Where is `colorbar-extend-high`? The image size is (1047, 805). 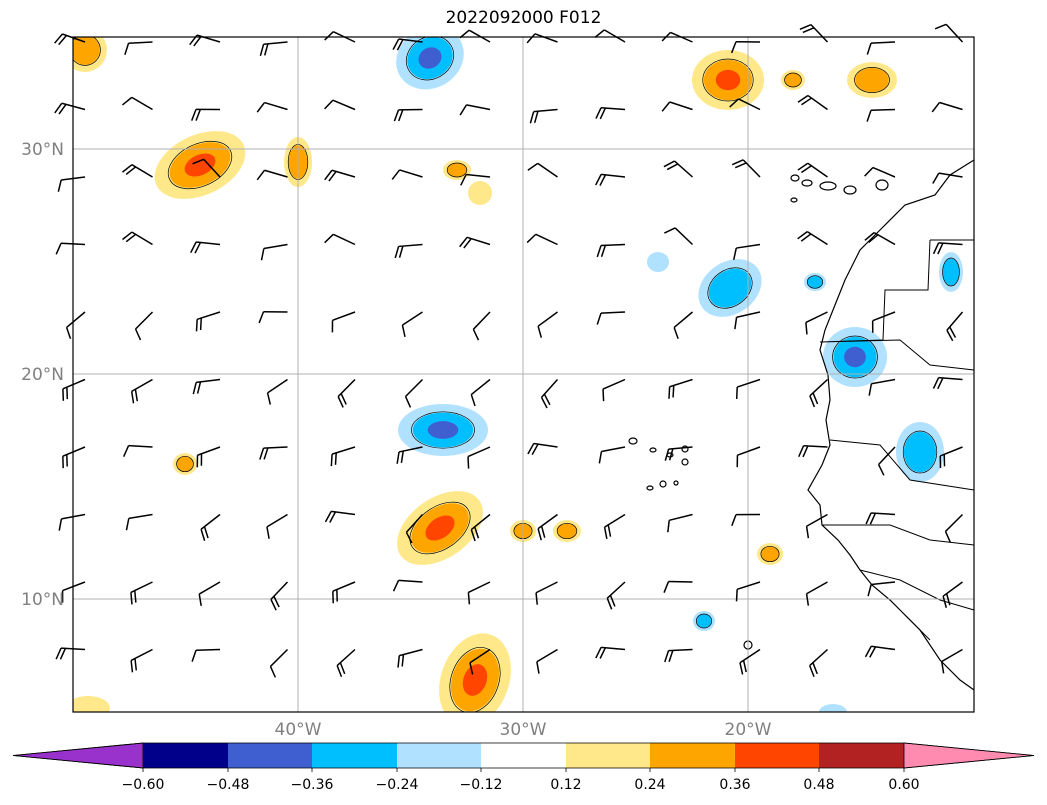
colorbar-extend-high is located at coordinates (969, 755).